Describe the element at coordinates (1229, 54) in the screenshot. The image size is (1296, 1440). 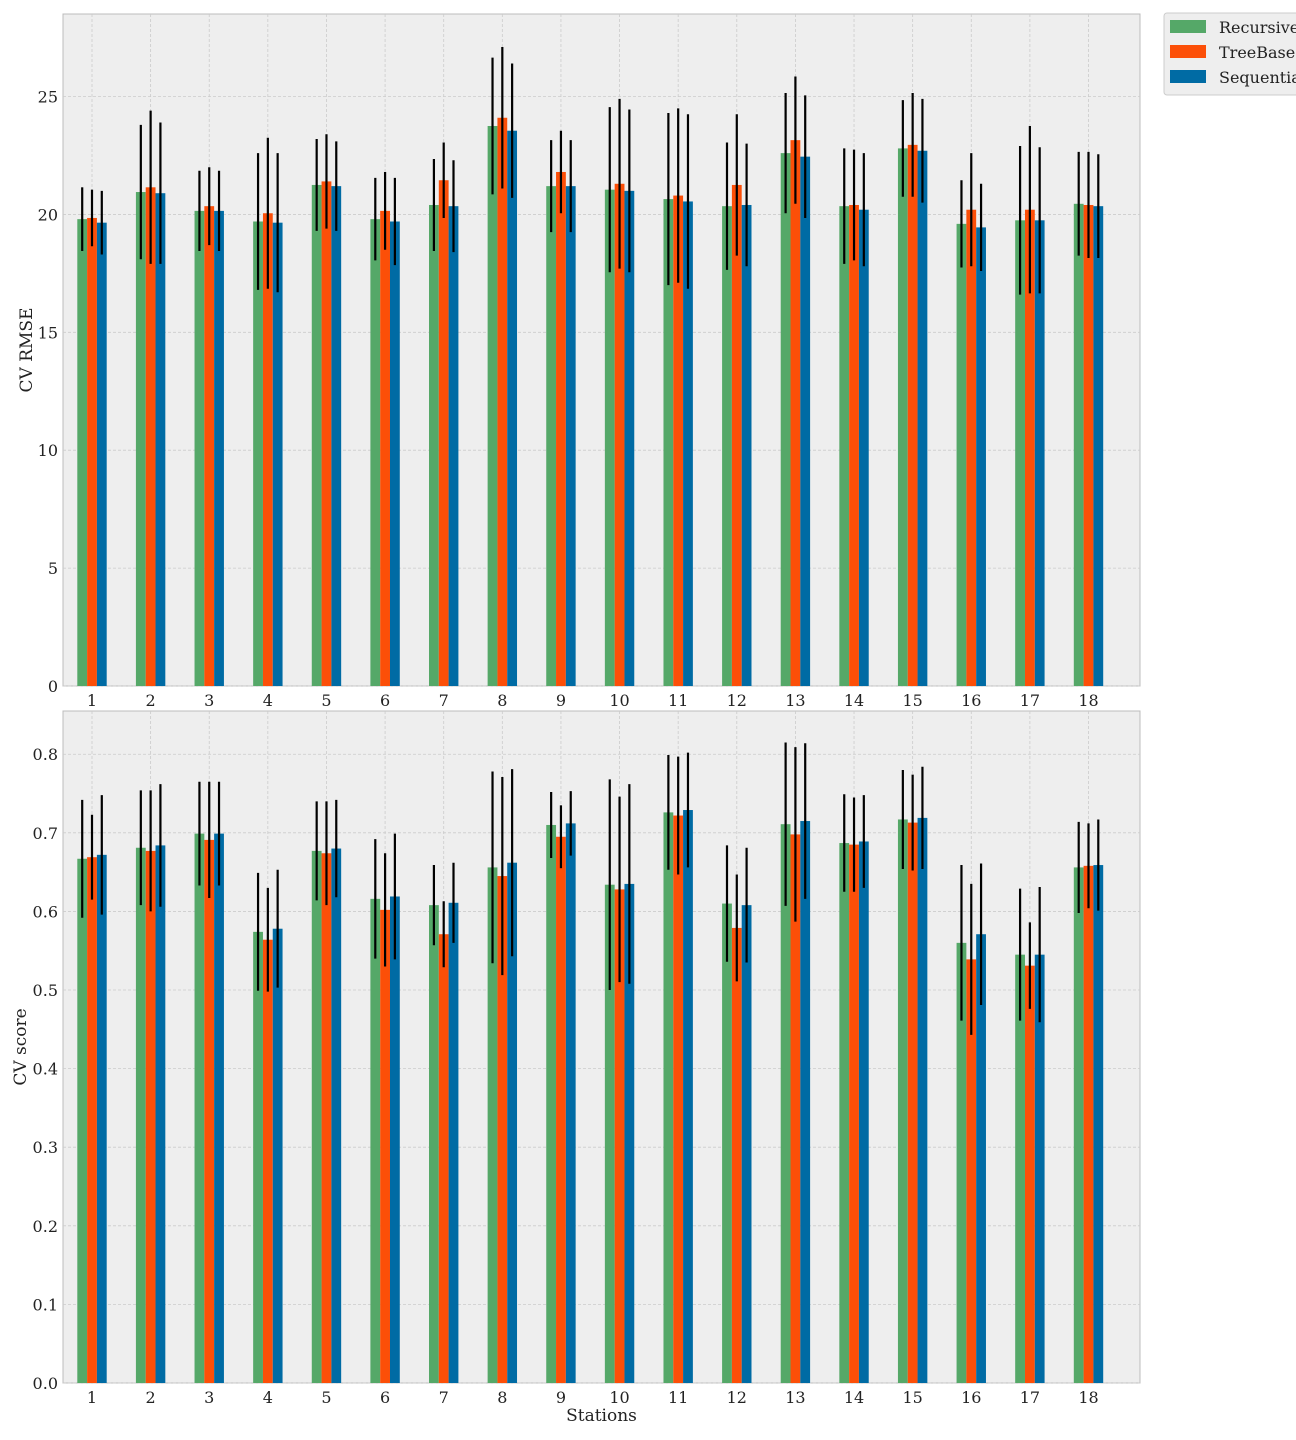
I see `legend: Recursive TreeBased Sequential` at that location.